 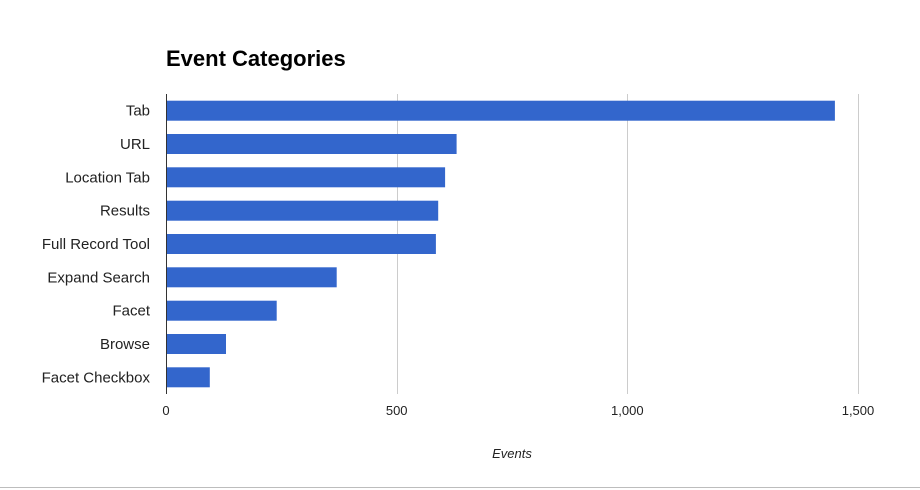 I want to click on category-label: Full Record Tool, so click(x=96, y=244).